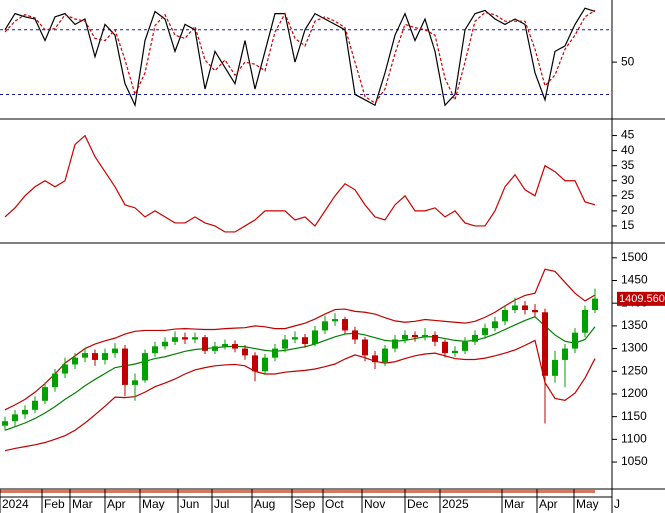 Image resolution: width=665 pixels, height=513 pixels. Describe the element at coordinates (634, 439) in the screenshot. I see `y-tick-label: 1100` at that location.